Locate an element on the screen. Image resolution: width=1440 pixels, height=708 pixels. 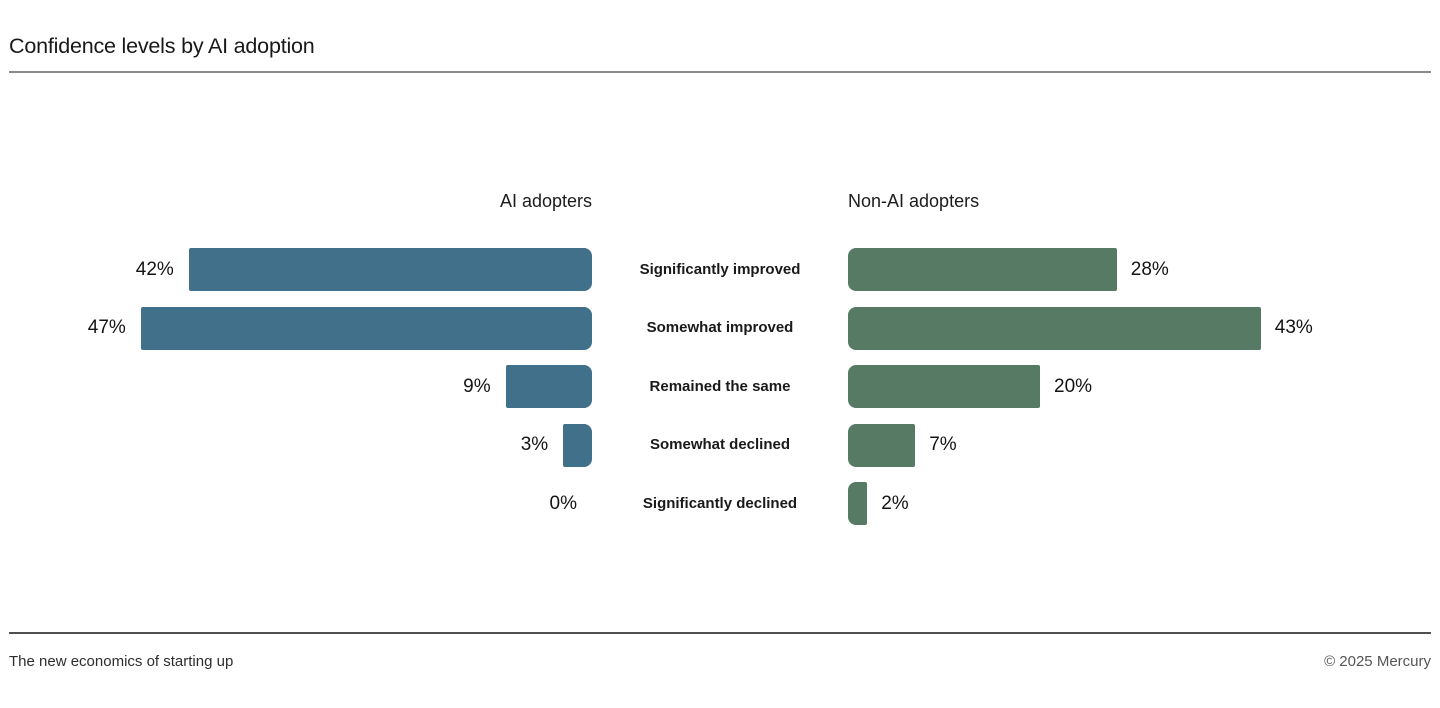
category-label: Significantly improved is located at coordinates (720, 269).